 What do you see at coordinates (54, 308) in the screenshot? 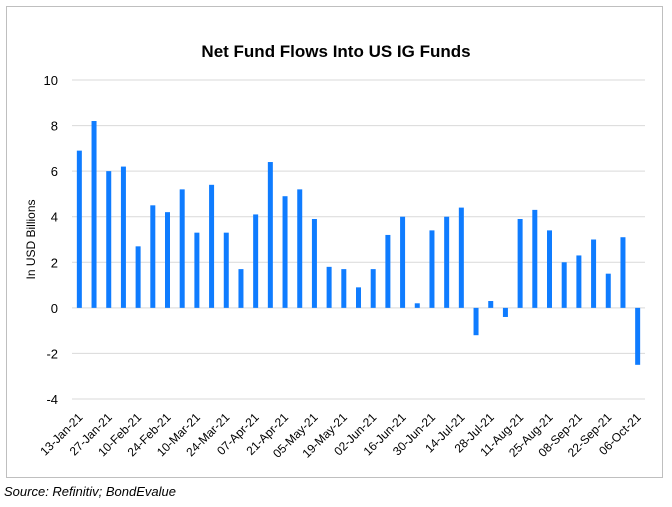
I see `y-tick-label: 0` at bounding box center [54, 308].